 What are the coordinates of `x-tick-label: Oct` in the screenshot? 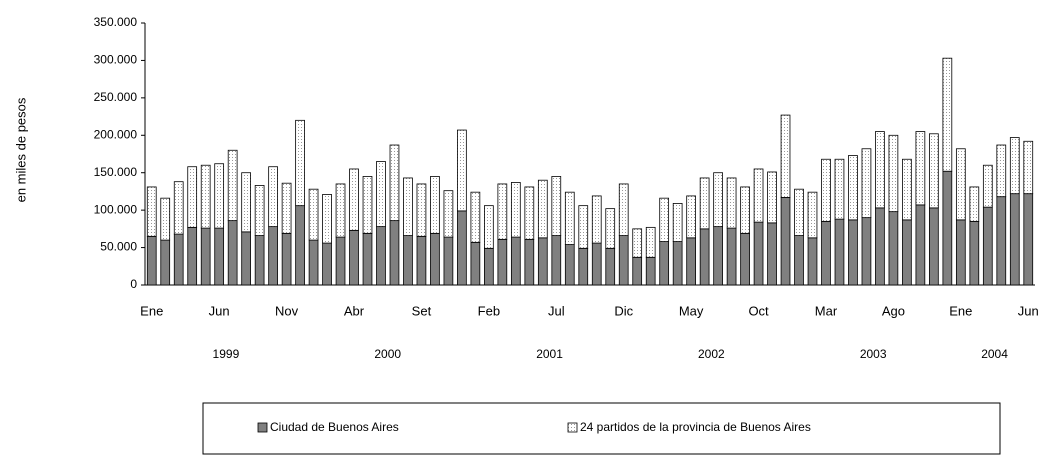 It's located at (758, 310).